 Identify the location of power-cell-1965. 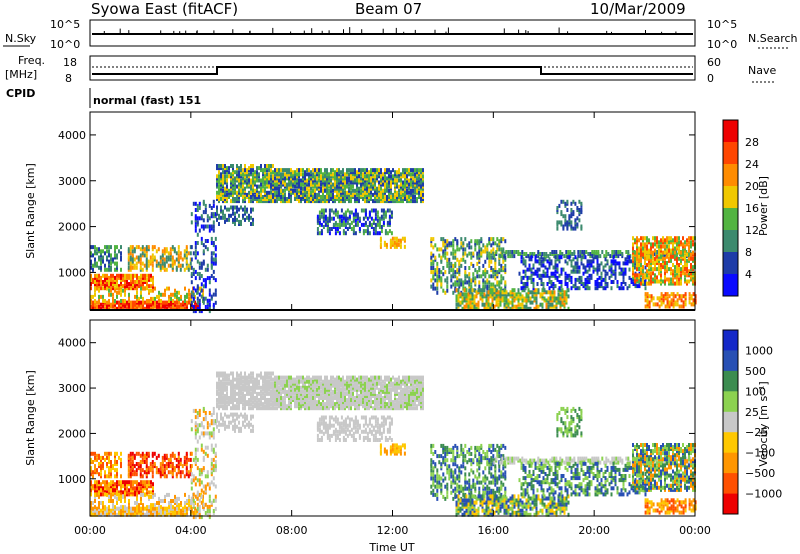
(375, 170).